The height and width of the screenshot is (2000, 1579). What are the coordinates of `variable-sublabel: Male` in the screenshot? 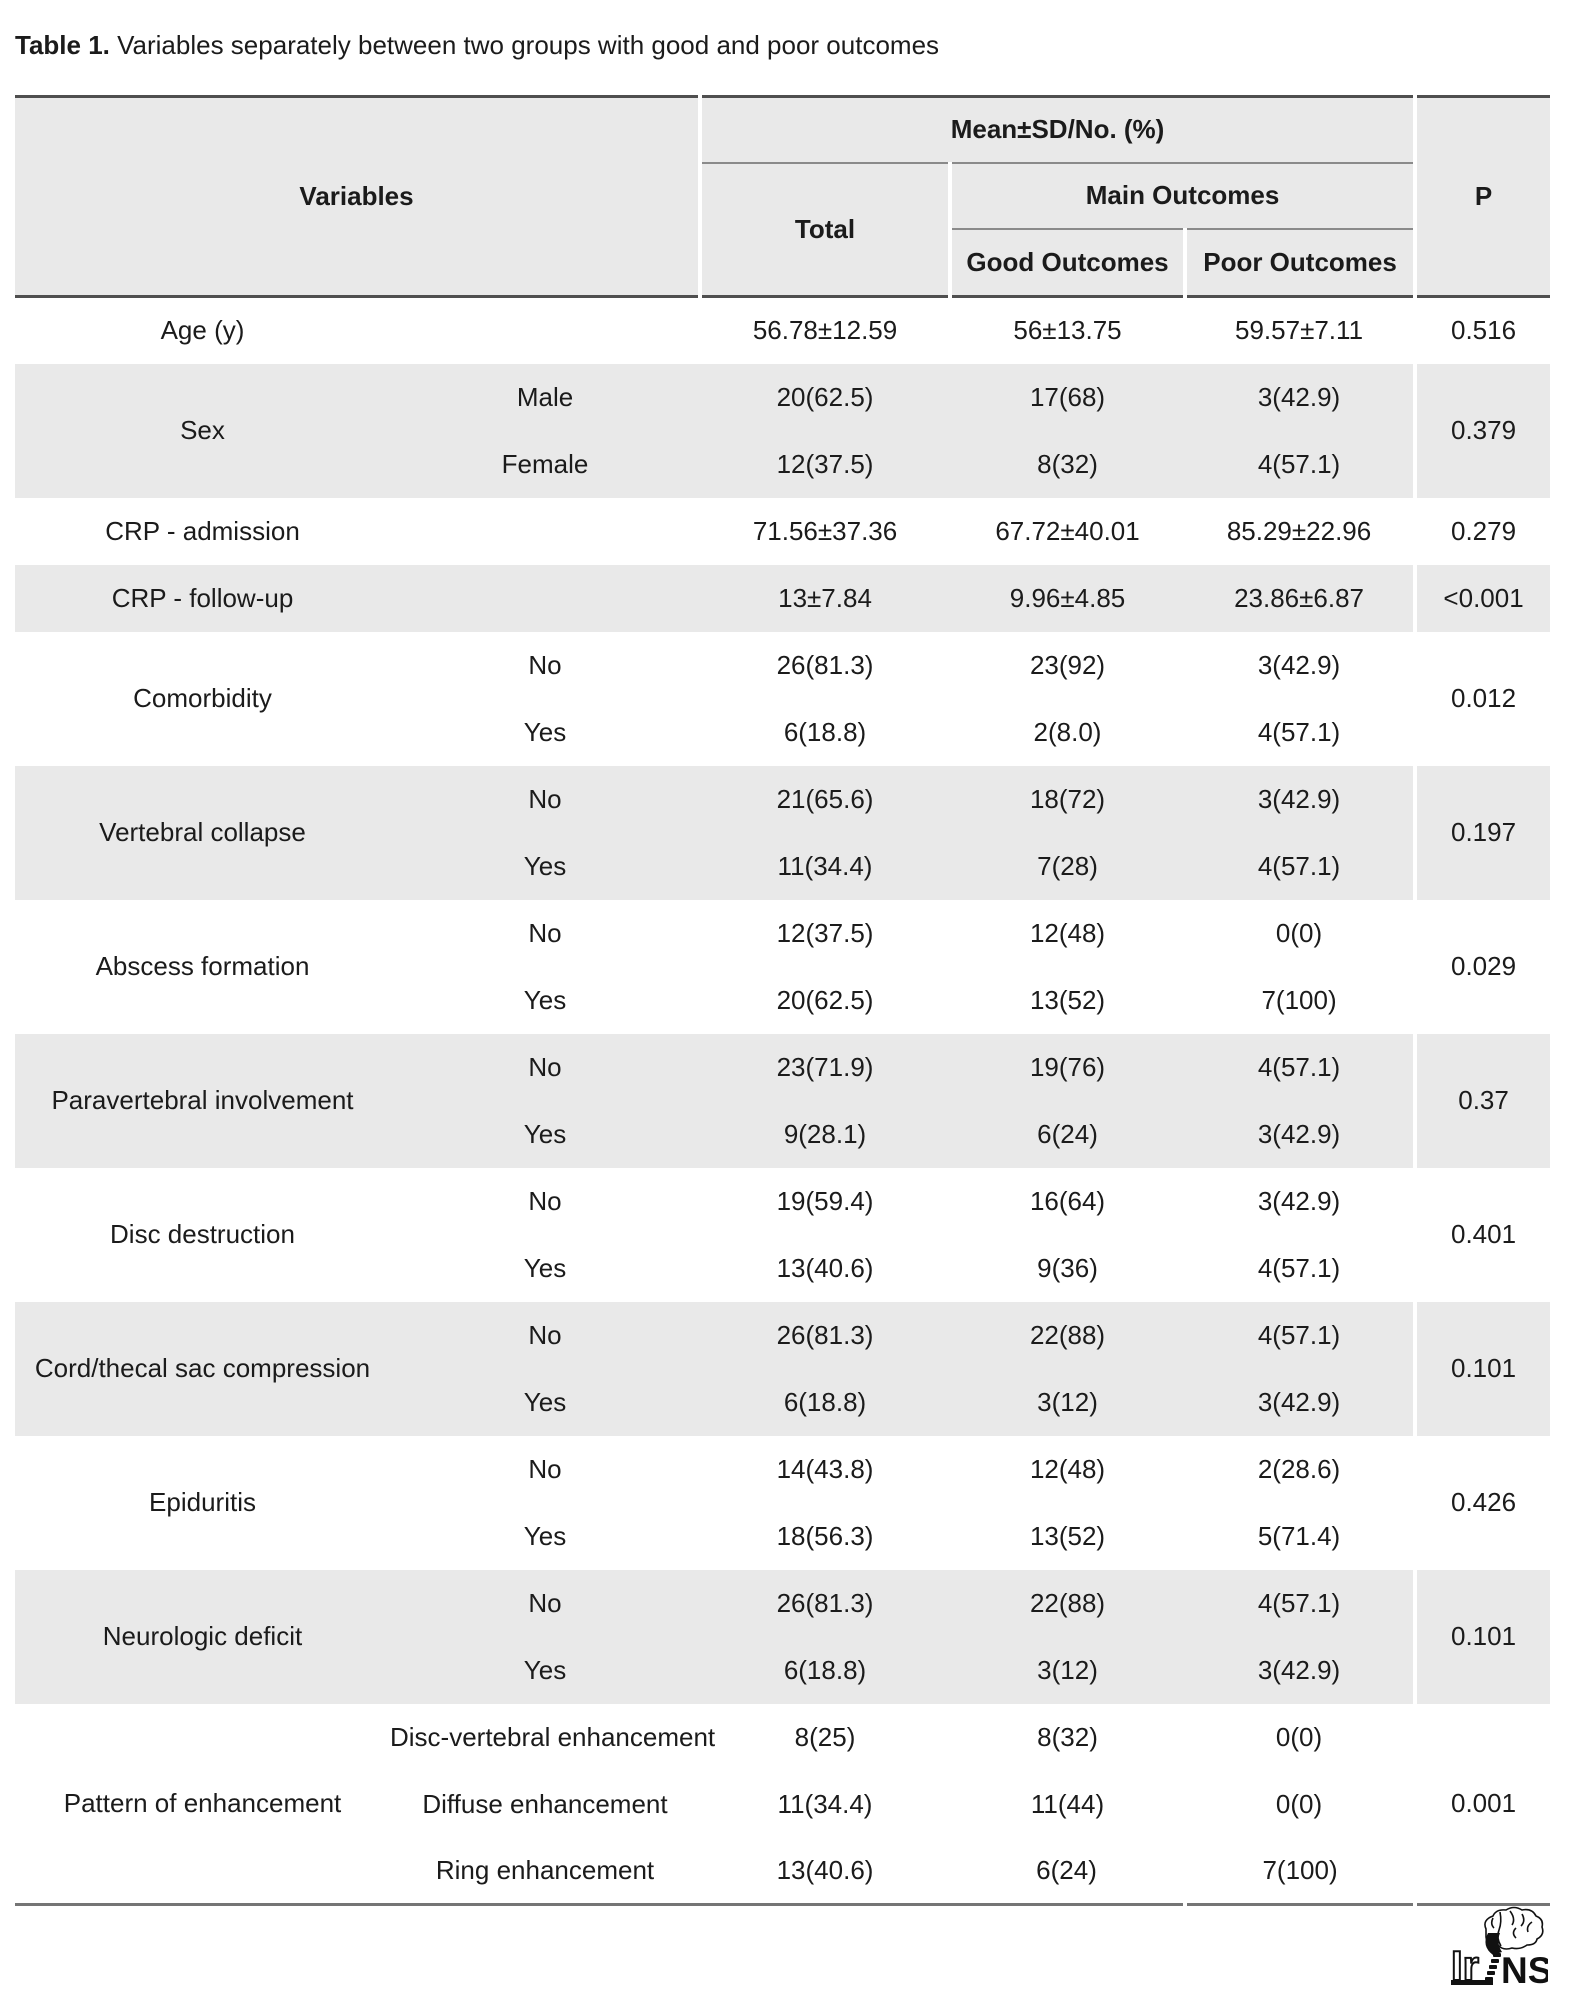 It's located at (545, 397).